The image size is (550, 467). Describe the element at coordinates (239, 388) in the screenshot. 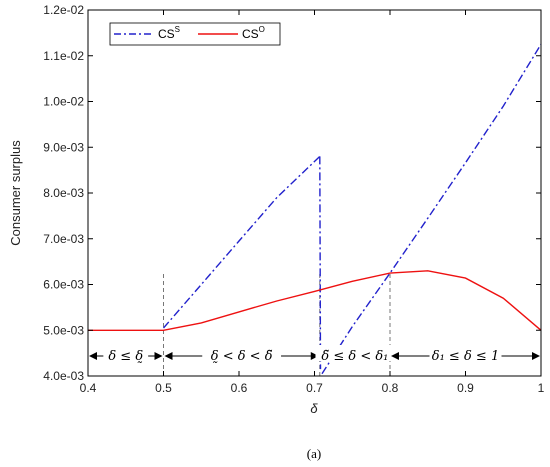

I see `x-tick-label: 0.6` at that location.